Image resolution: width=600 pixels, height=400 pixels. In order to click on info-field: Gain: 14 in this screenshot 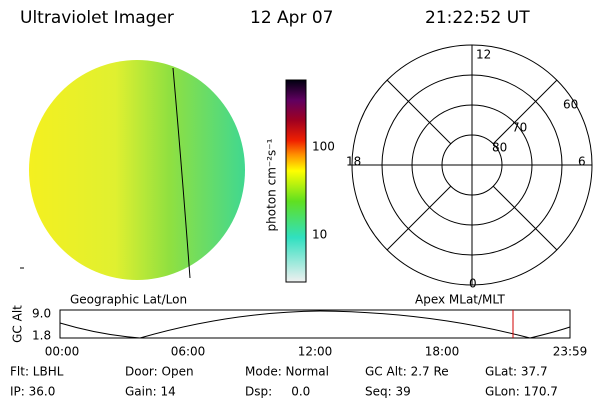, I will do `click(150, 392)`.